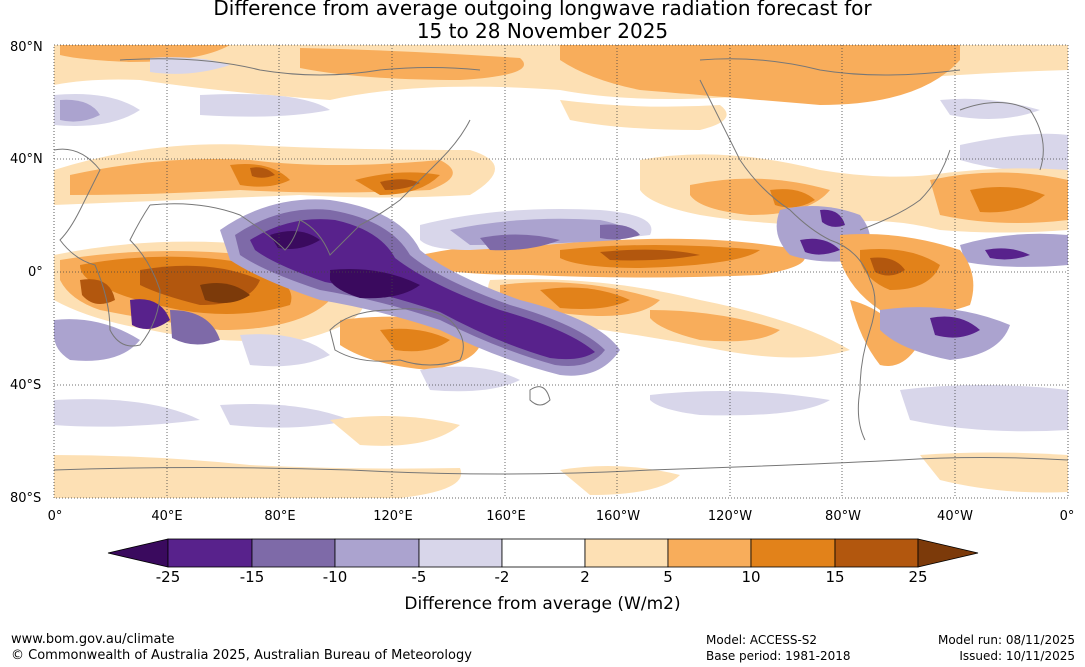  Describe the element at coordinates (835, 577) in the screenshot. I see `colorbar-tick: 15` at that location.